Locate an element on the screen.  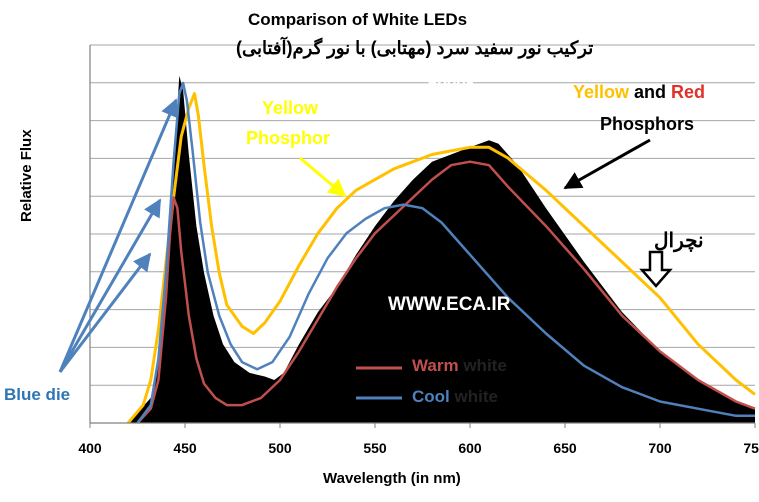
yrp-phosphors-word: Phosphors is located at coordinates (647, 124).